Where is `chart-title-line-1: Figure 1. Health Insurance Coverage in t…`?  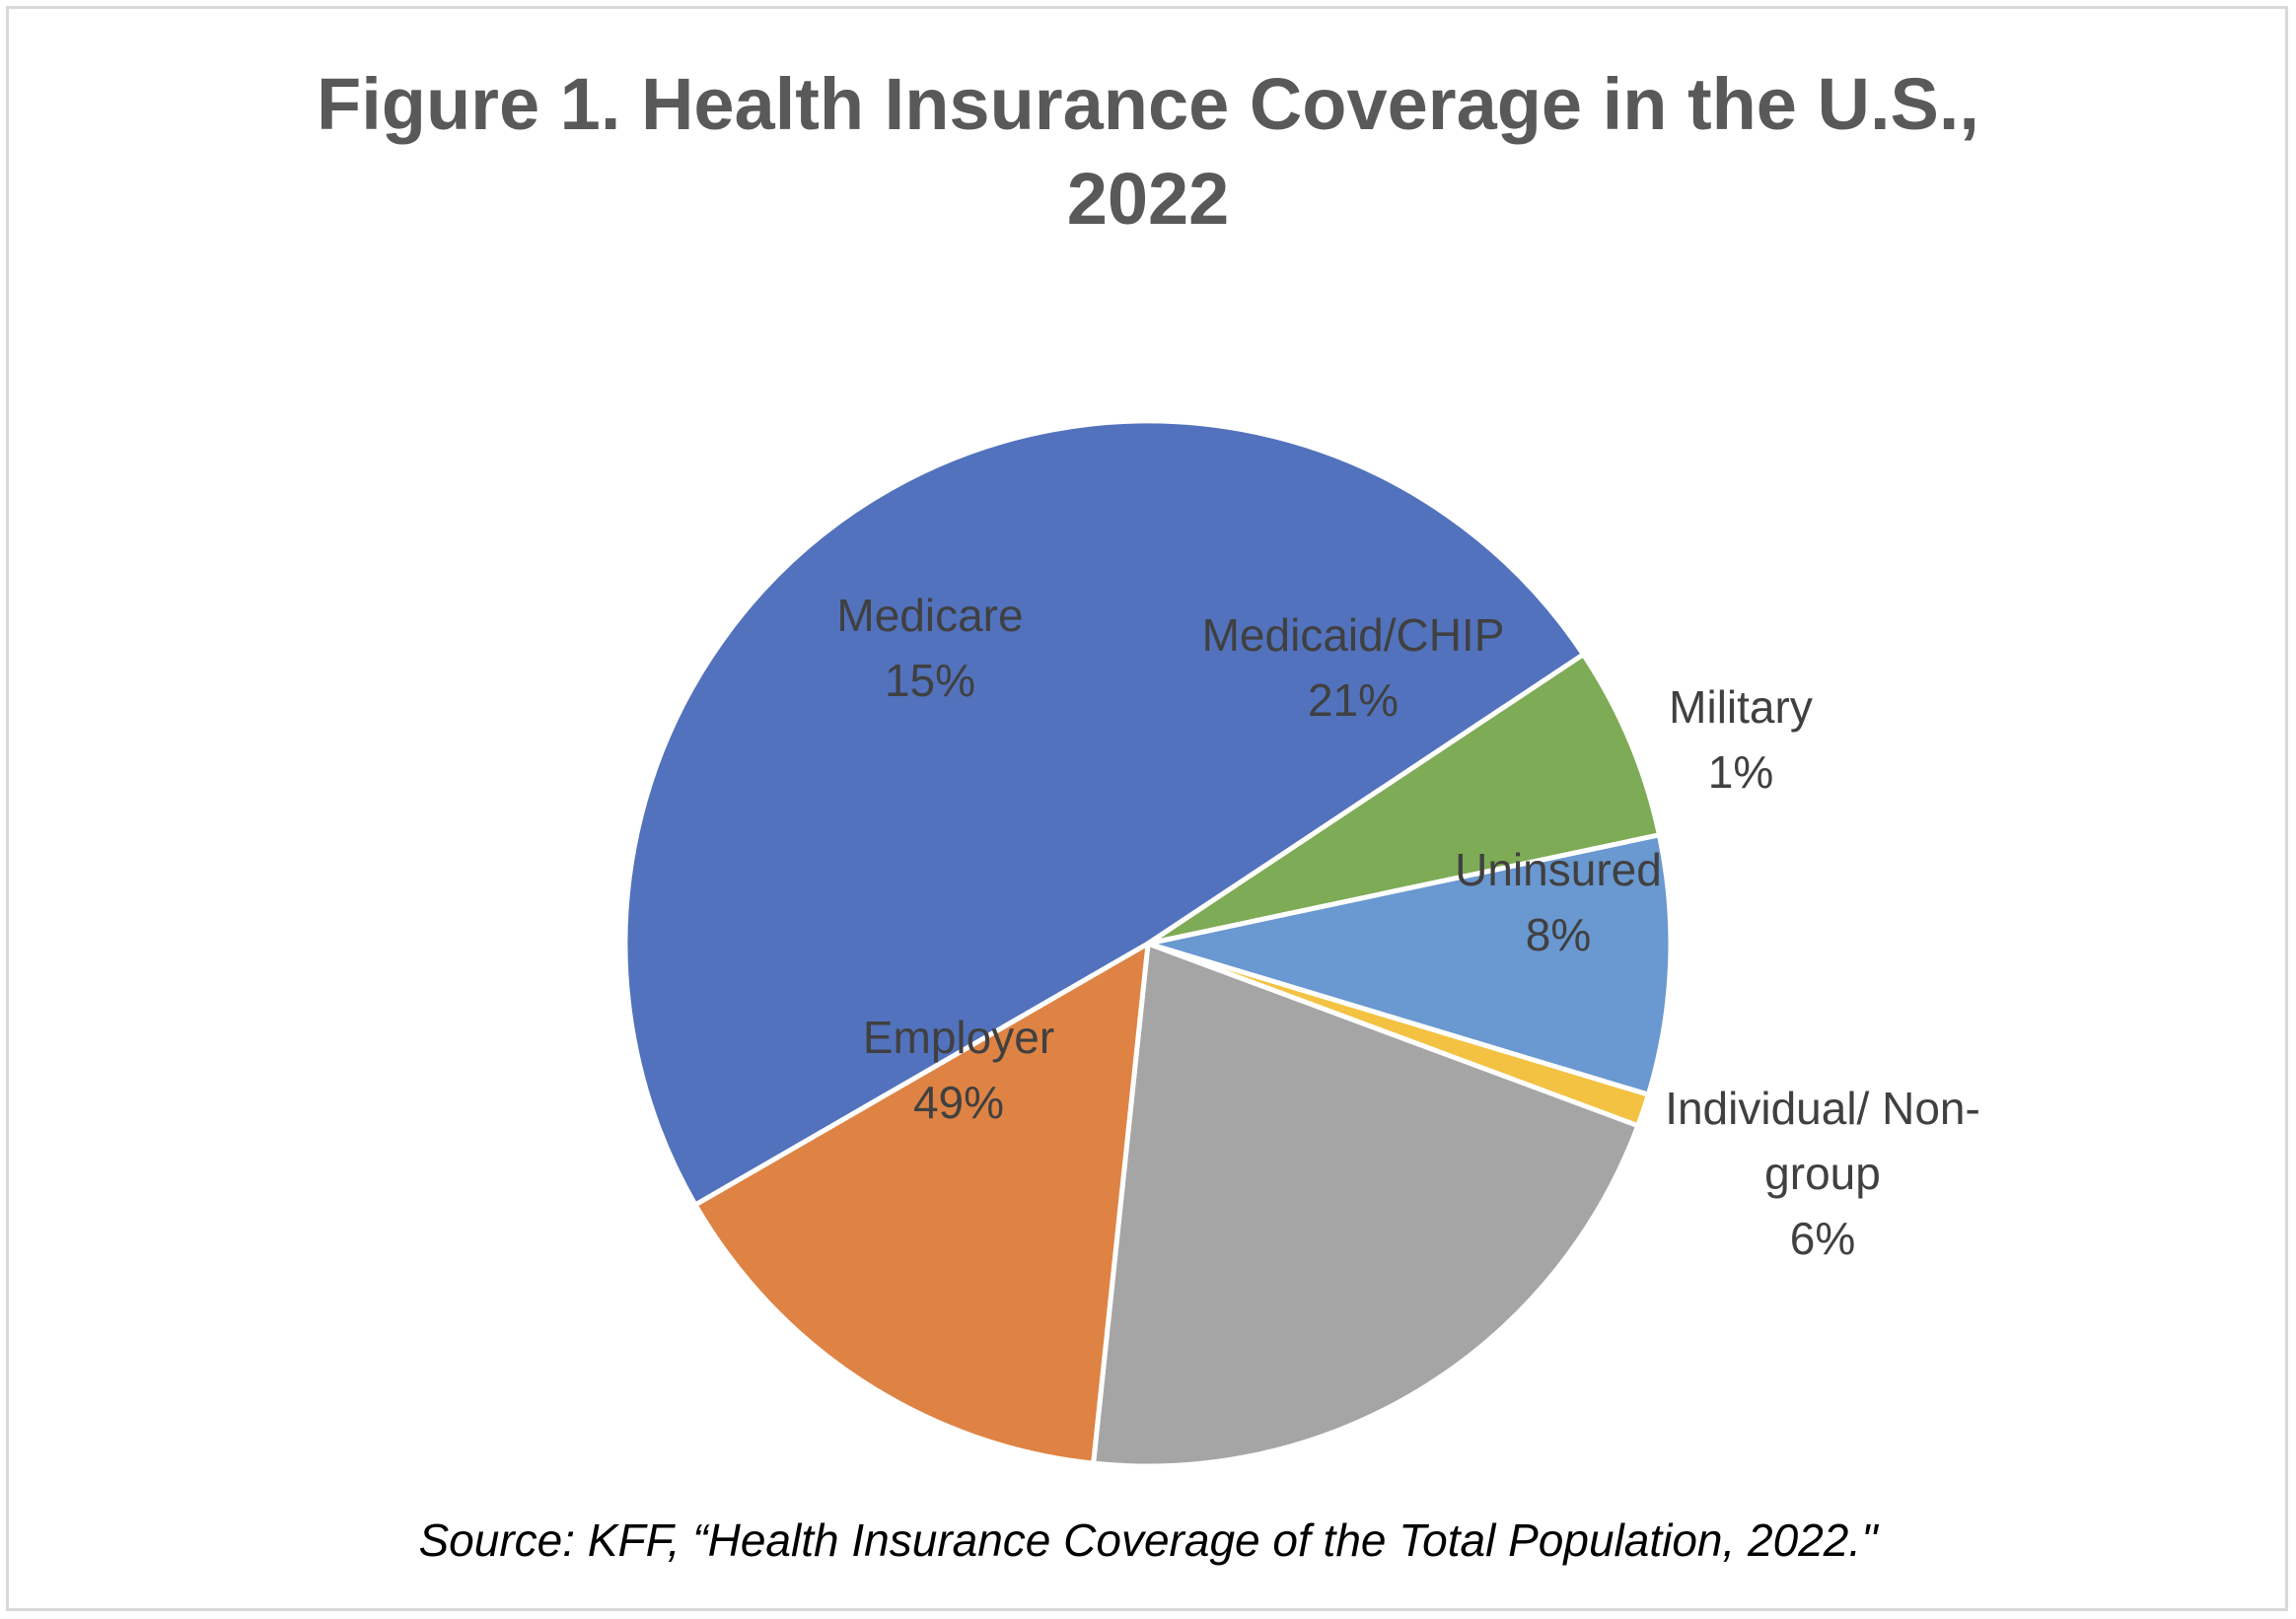 chart-title-line-1: Figure 1. Health Insurance Coverage in t… is located at coordinates (1148, 104).